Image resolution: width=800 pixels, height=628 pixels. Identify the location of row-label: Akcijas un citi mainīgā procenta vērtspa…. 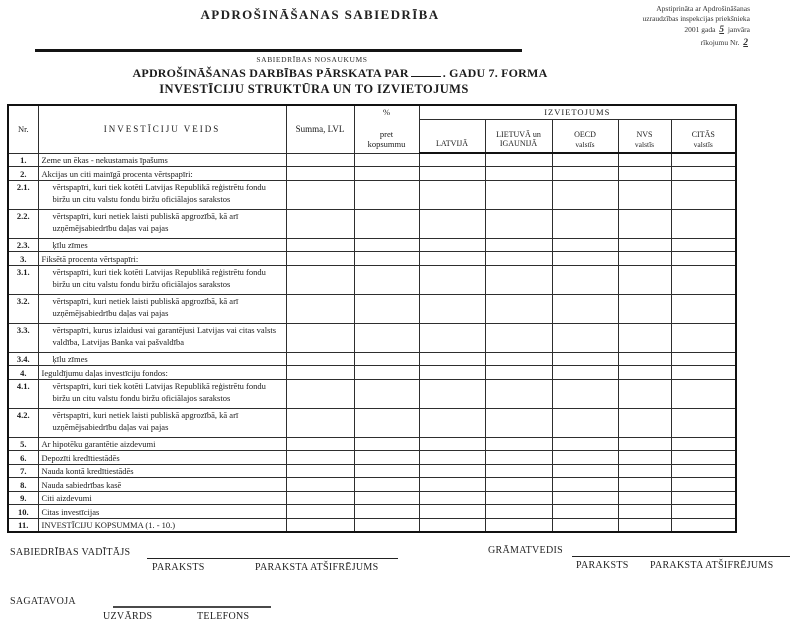
(162, 173).